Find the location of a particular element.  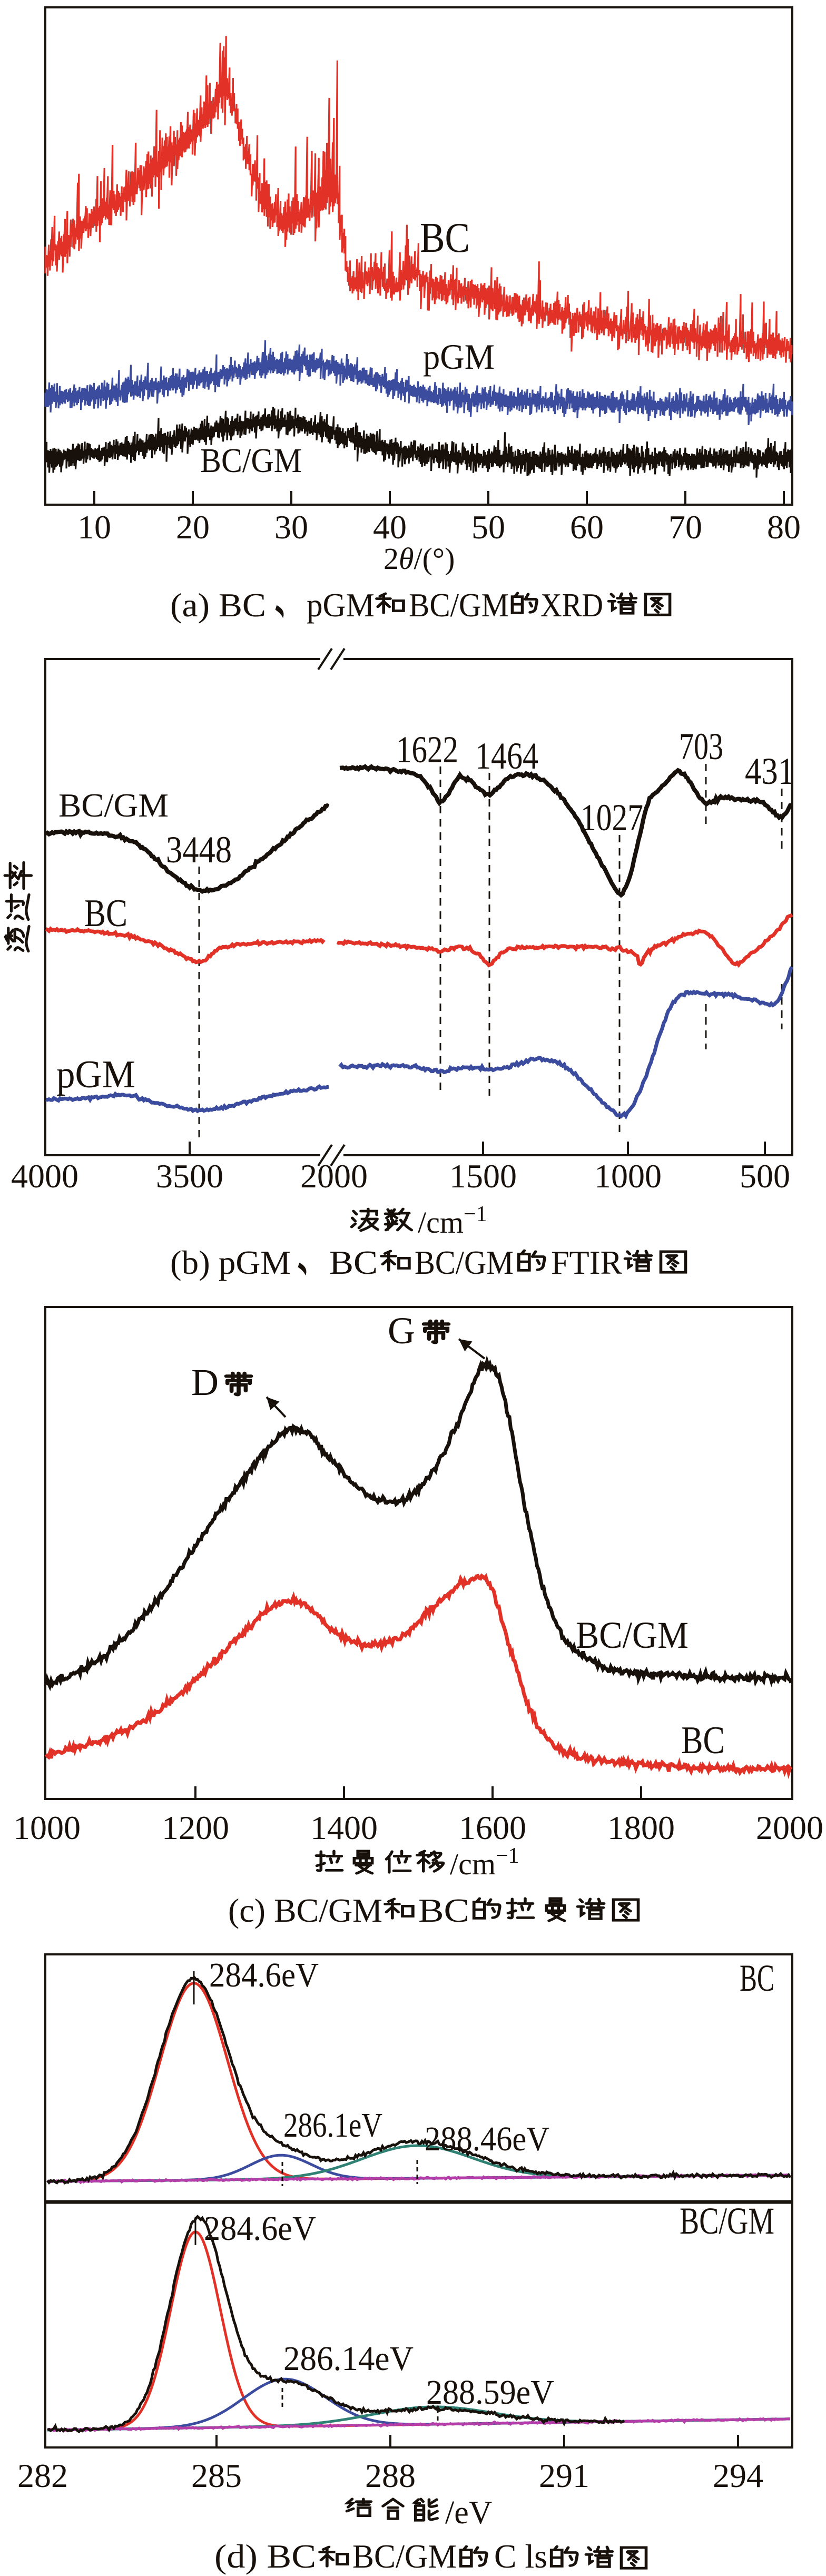

svg-text: (d) BC is located at coordinates (265, 2556).